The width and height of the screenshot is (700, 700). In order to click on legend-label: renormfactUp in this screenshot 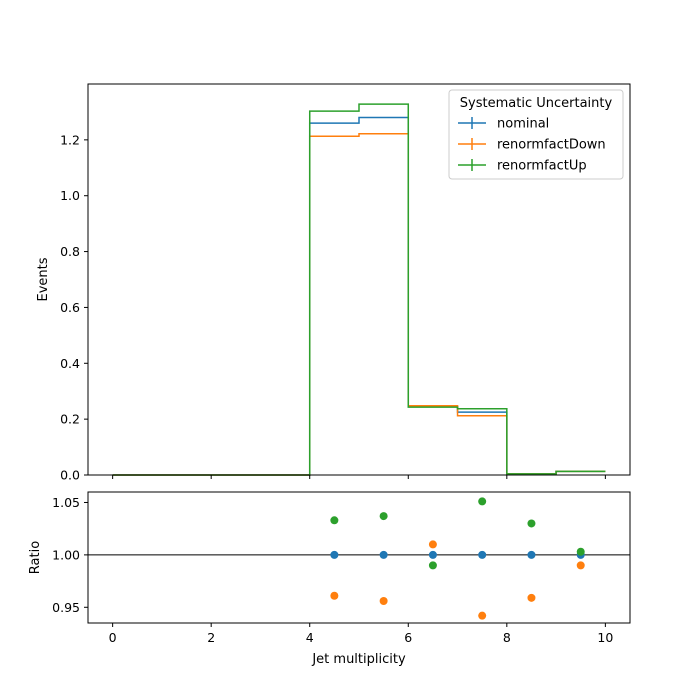, I will do `click(542, 166)`.